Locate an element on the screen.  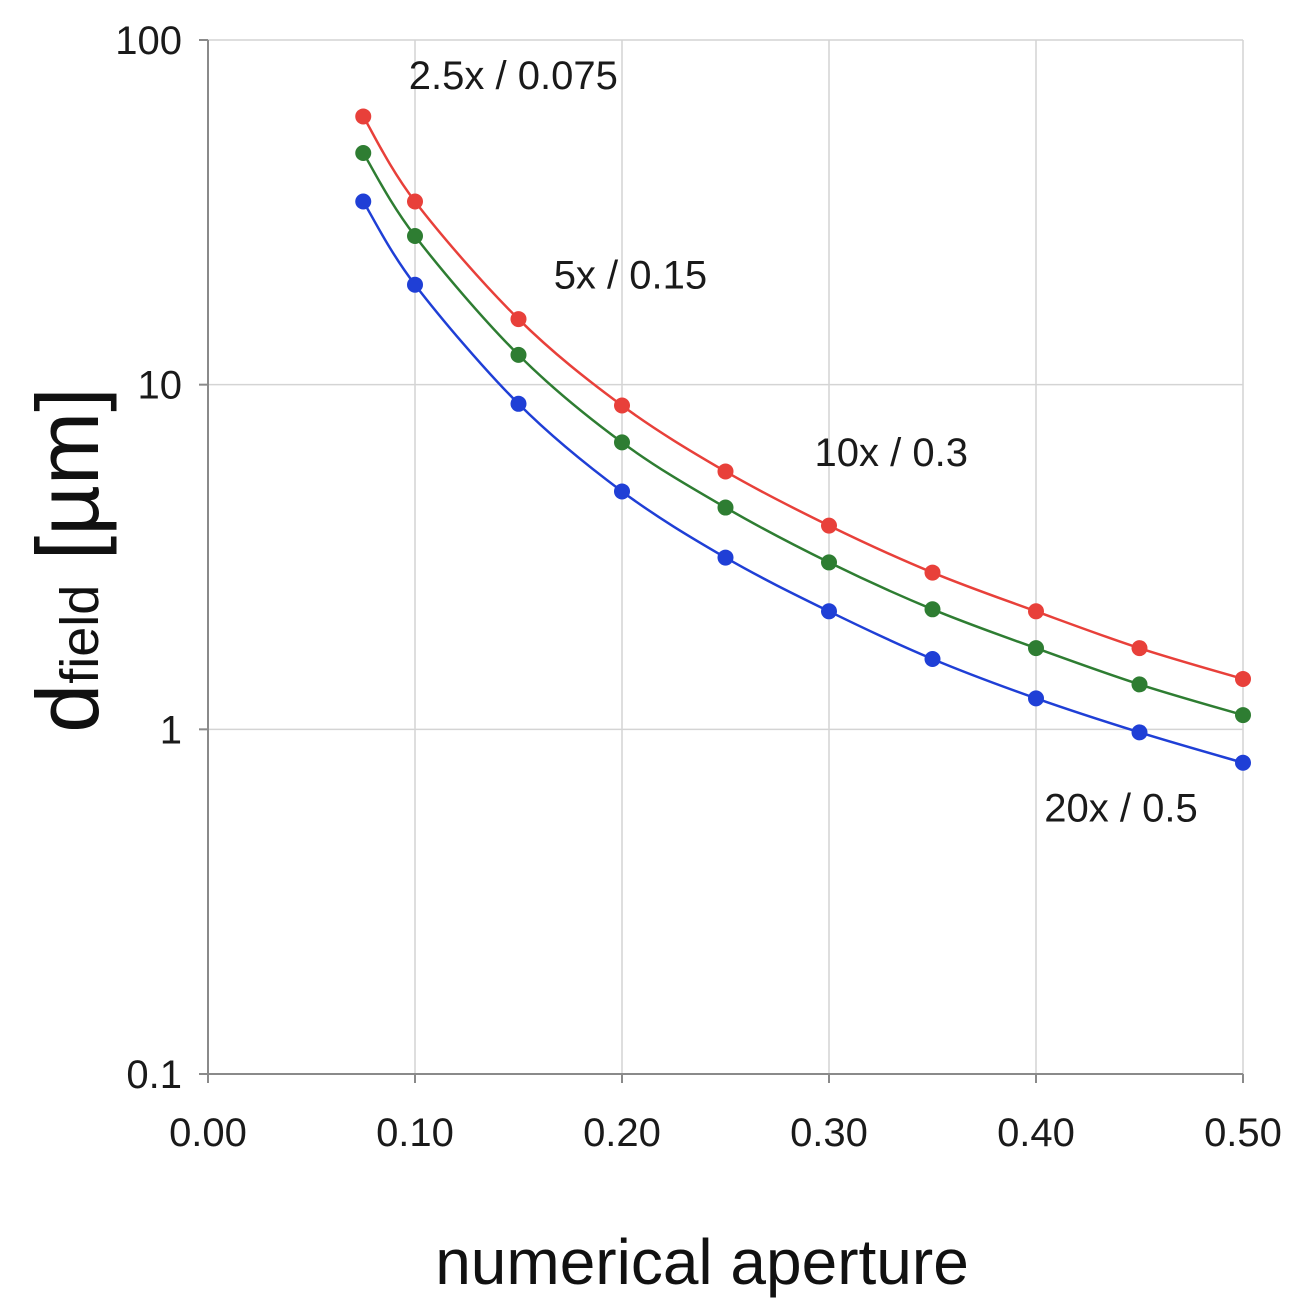
x-tick-label: 0.50 is located at coordinates (1243, 1133).